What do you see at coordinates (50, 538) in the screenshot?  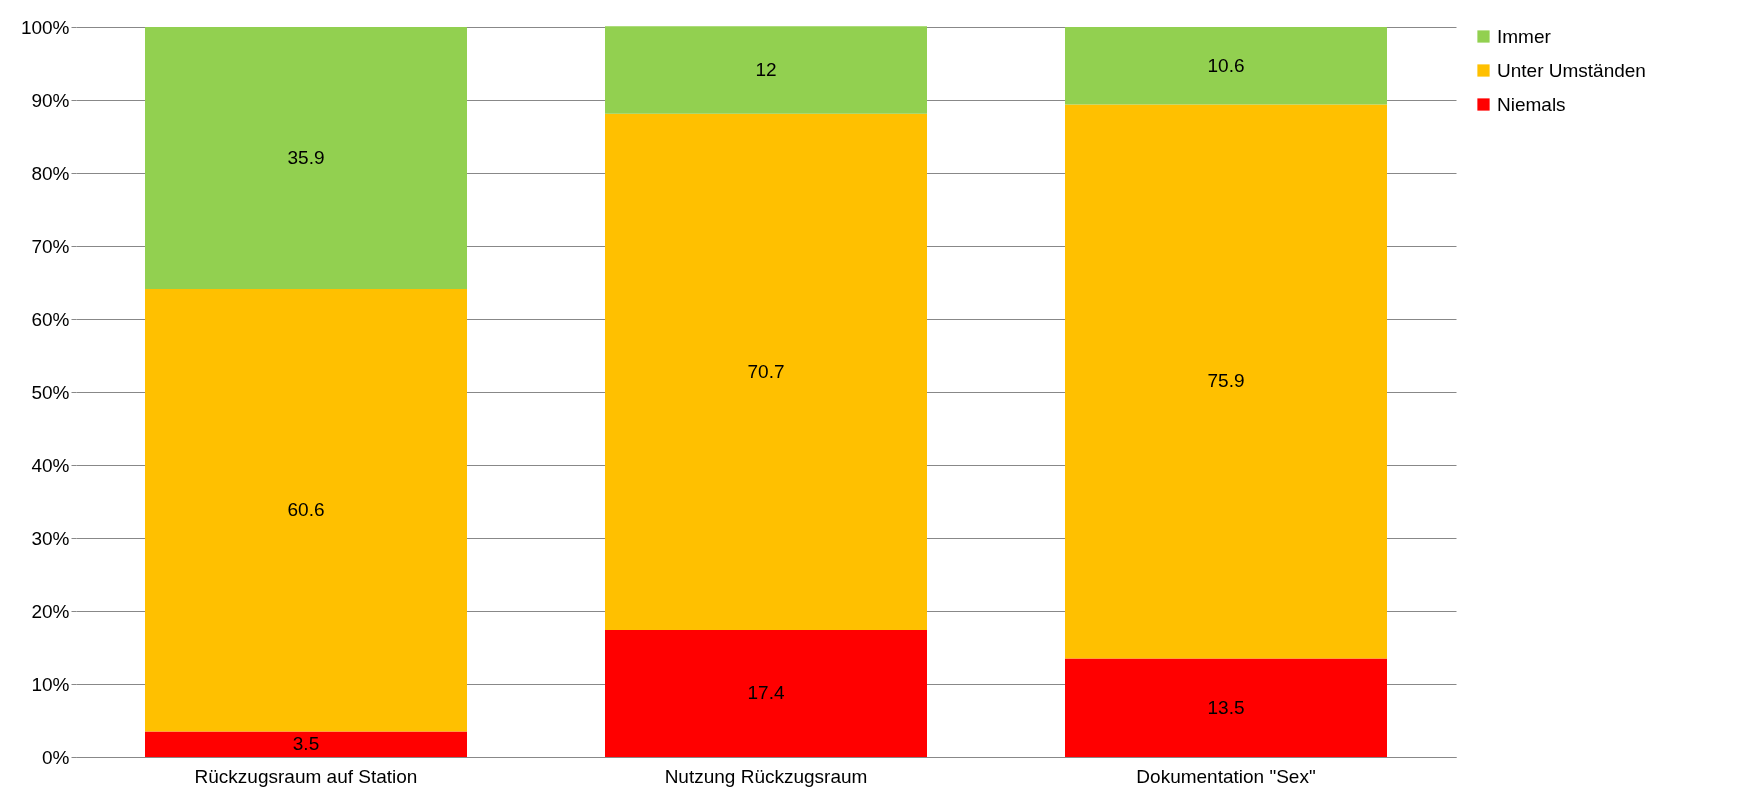 I see `y-tick-label: 30%` at bounding box center [50, 538].